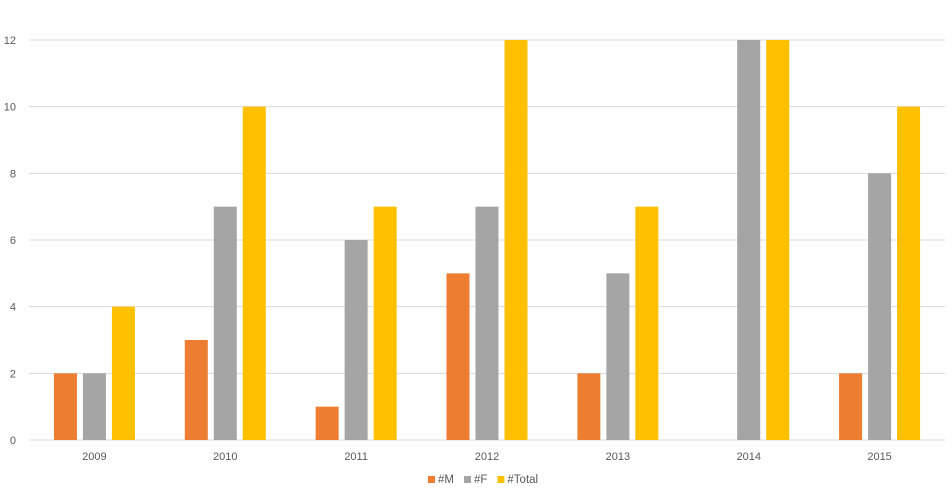 The image size is (952, 494). Describe the element at coordinates (749, 240) in the screenshot. I see `bar-f-2014` at that location.